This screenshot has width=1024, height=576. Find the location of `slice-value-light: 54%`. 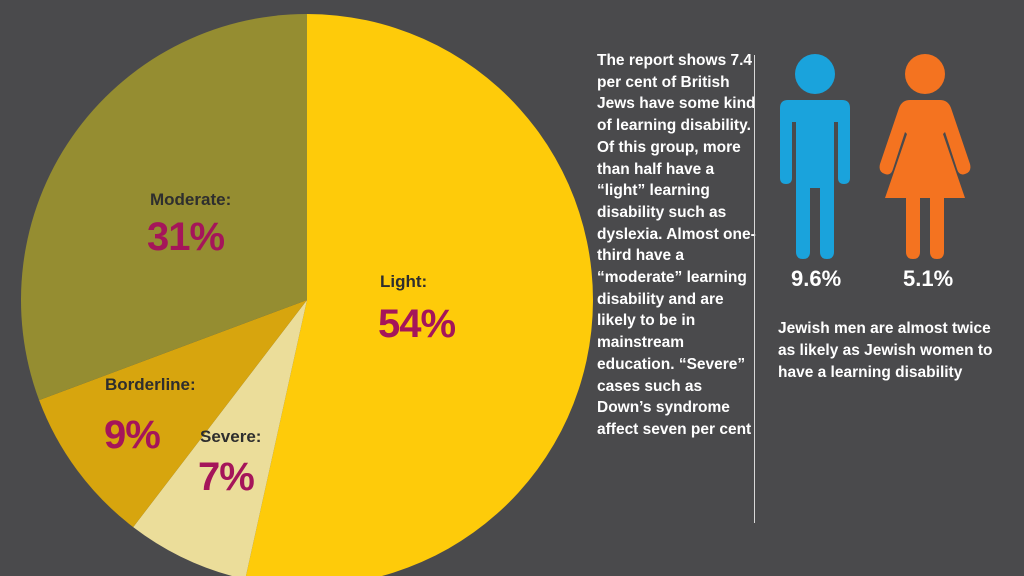

slice-value-light: 54% is located at coordinates (417, 324).